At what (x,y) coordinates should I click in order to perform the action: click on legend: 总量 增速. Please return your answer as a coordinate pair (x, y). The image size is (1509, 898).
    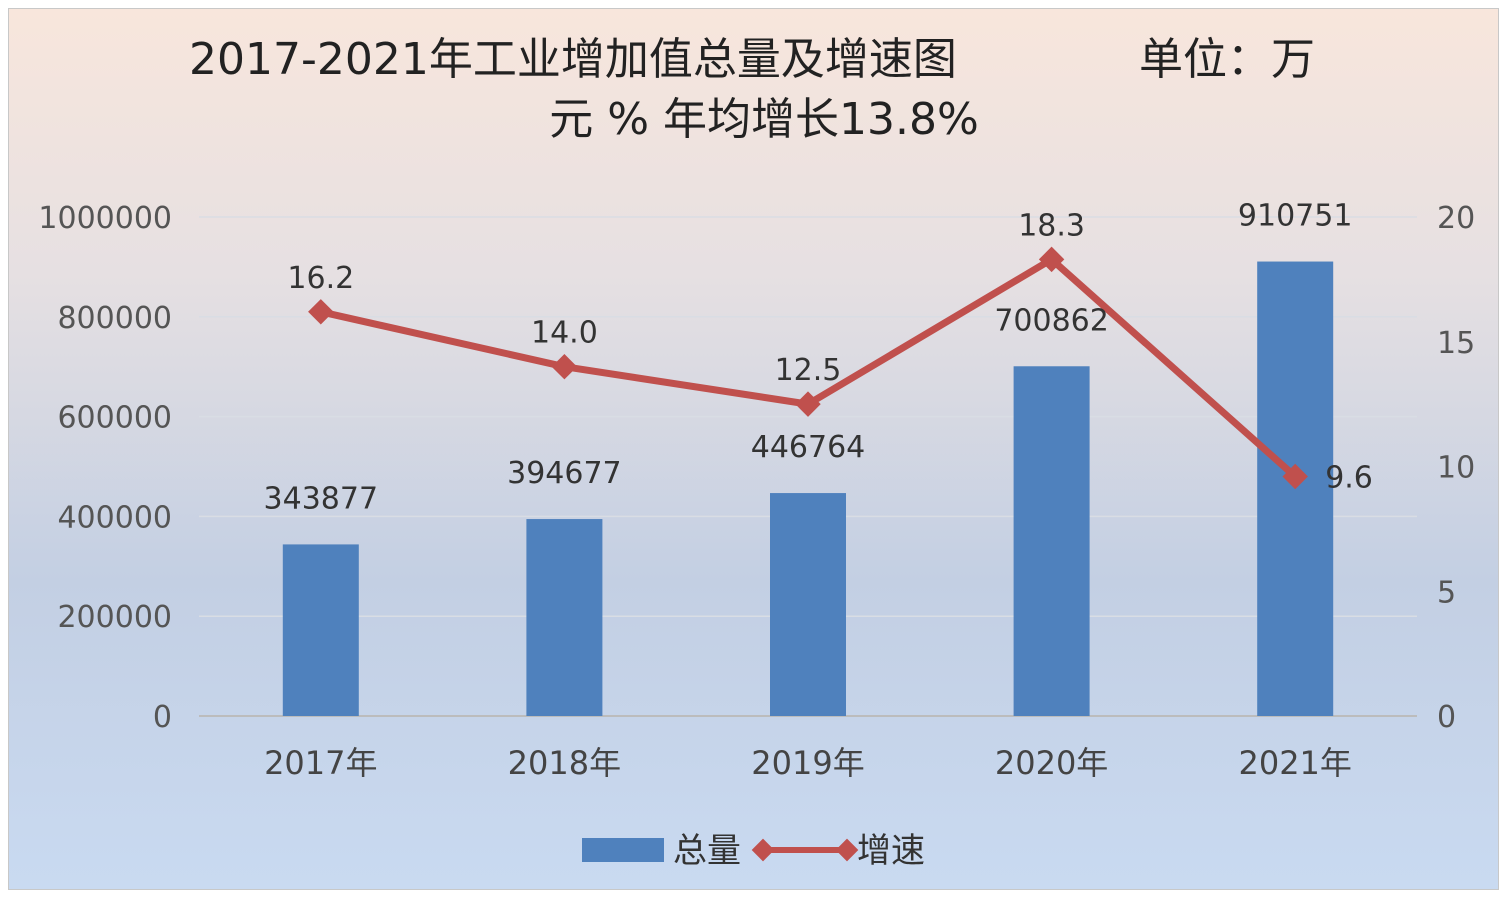
    Looking at the image, I should click on (753, 851).